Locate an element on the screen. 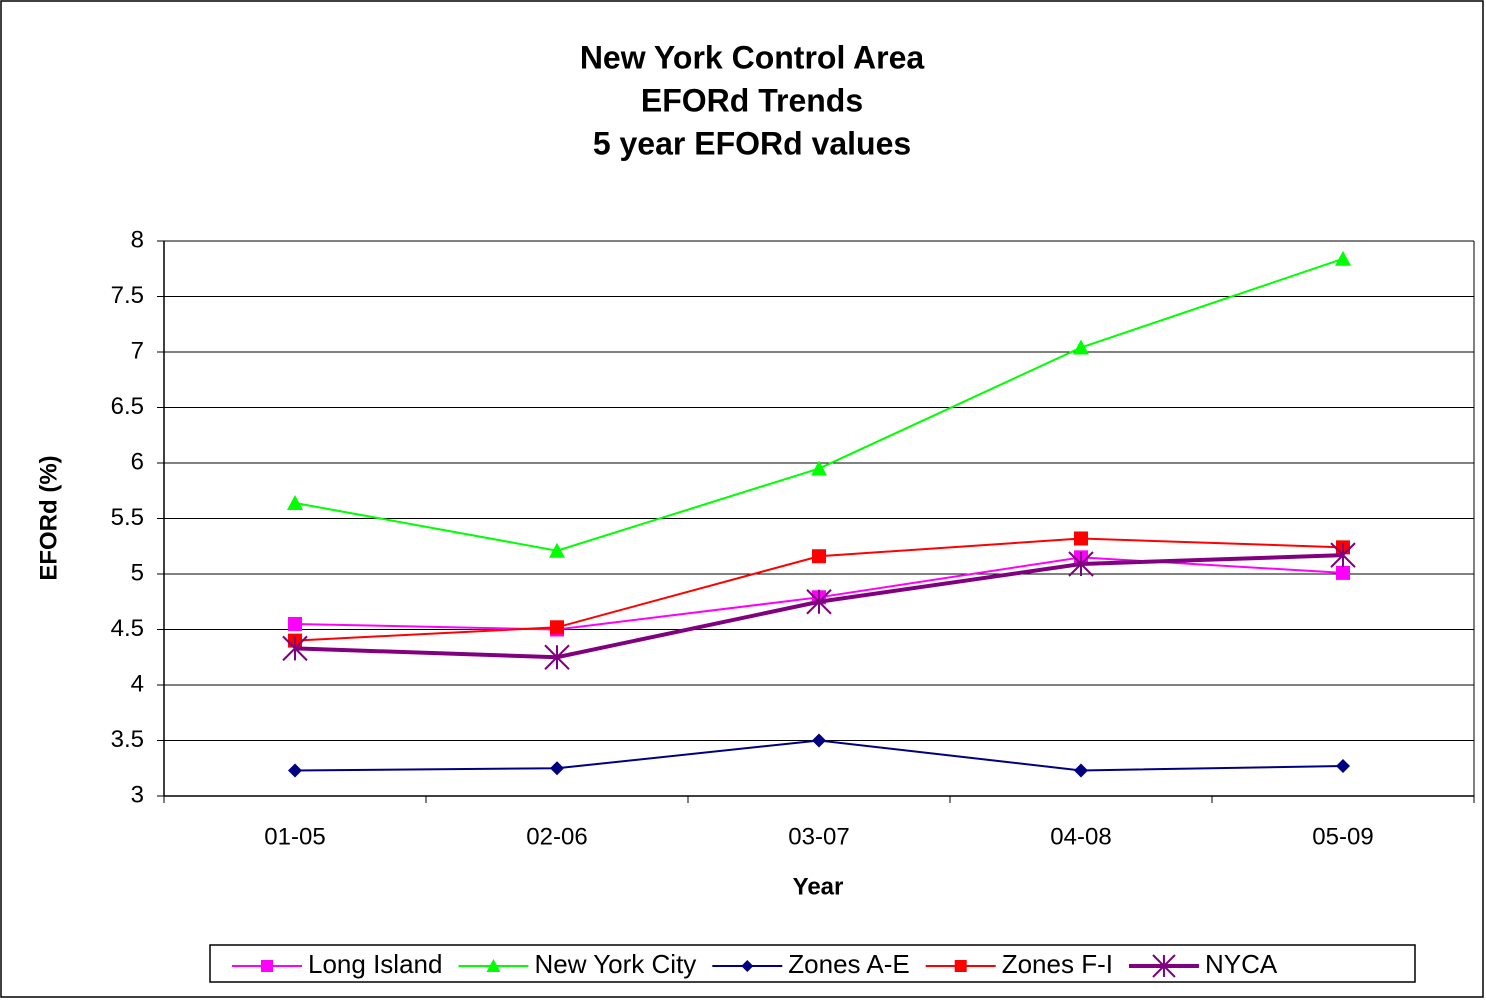 The image size is (1486, 1000). y-tick-label: 4 is located at coordinates (137, 683).